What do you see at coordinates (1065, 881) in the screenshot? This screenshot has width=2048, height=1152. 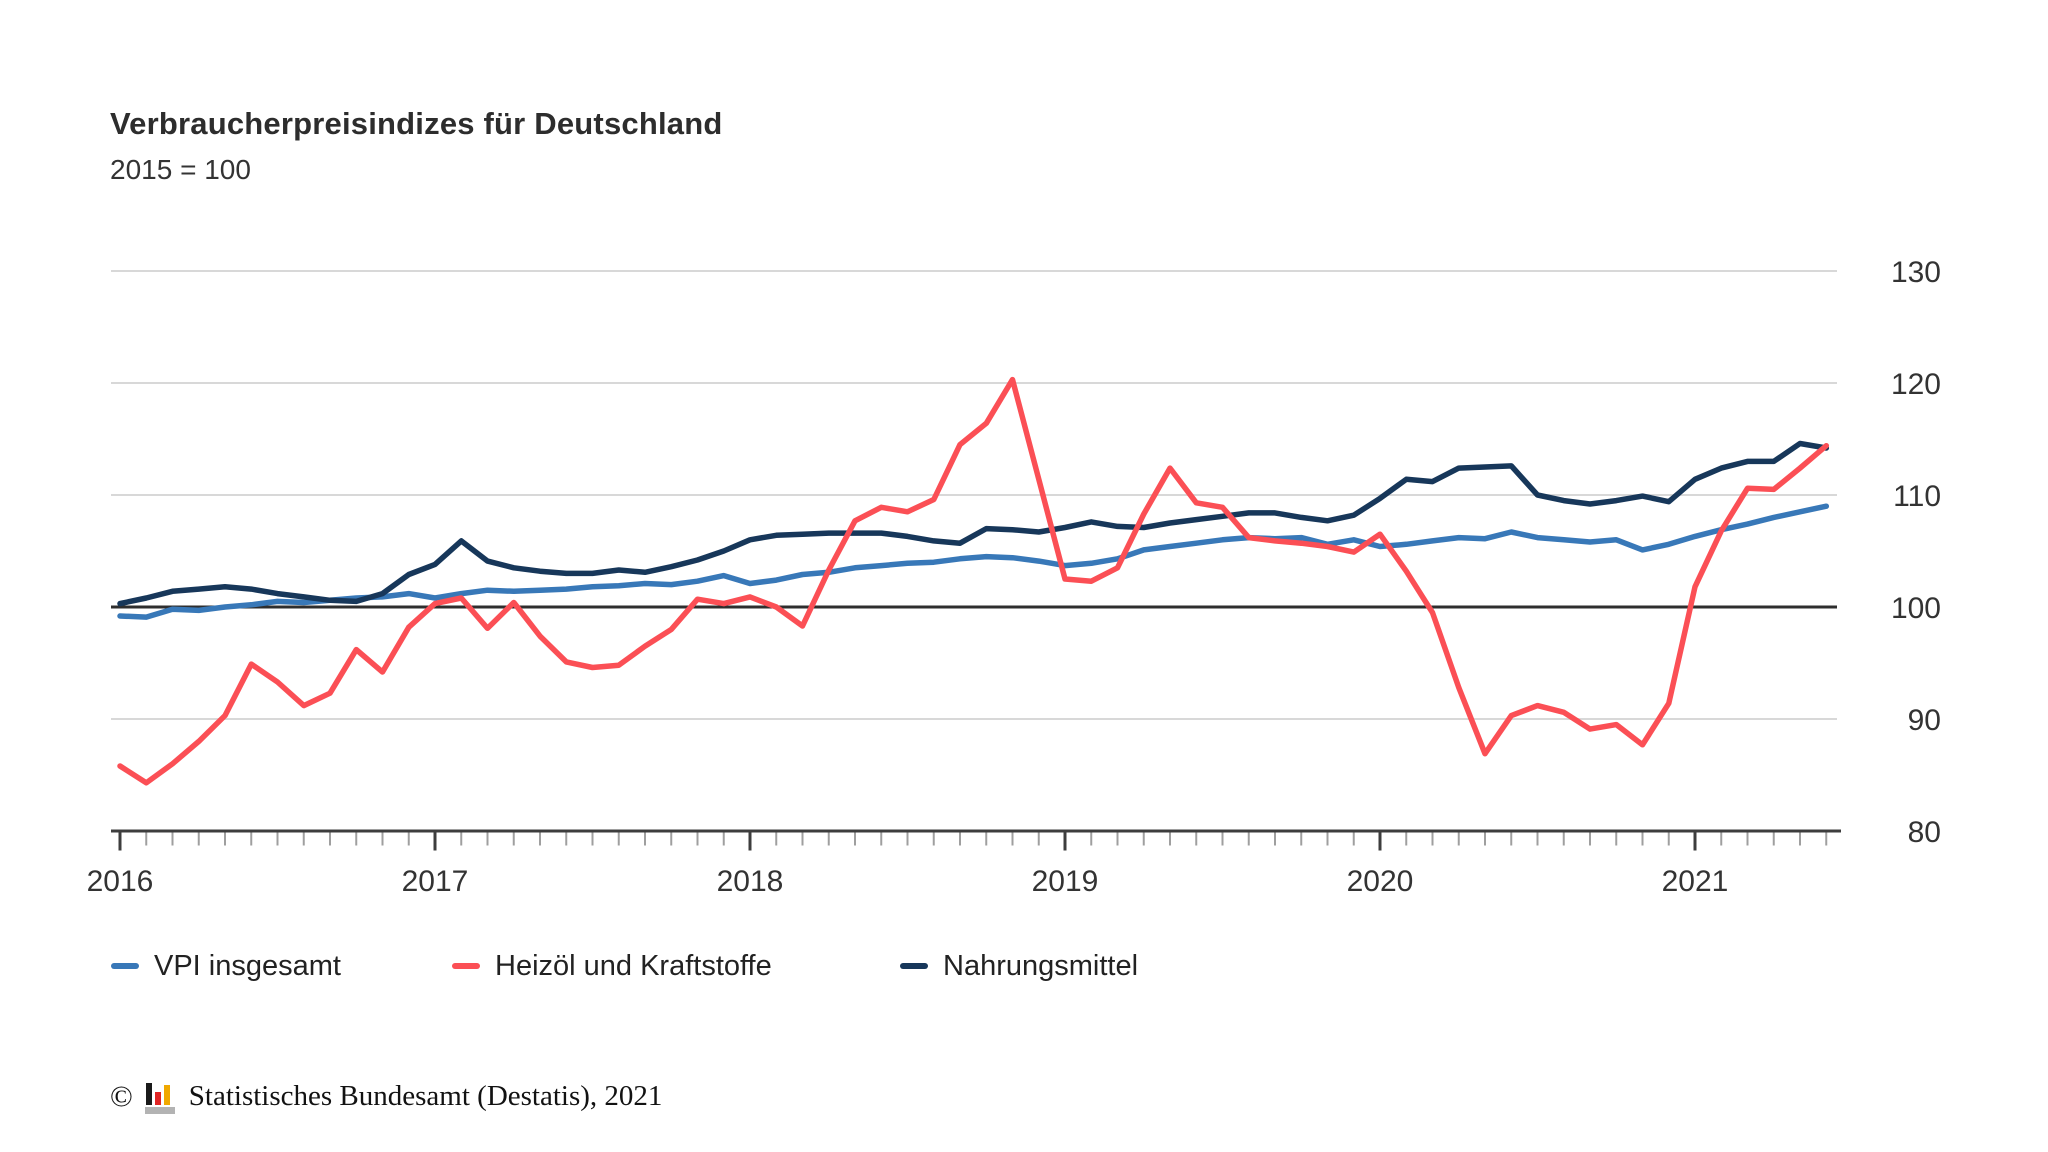 I see `x-axis-label-2019: 2019` at bounding box center [1065, 881].